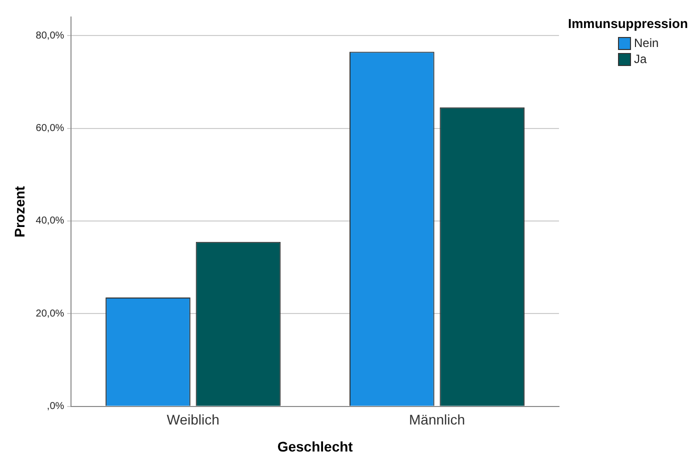 The height and width of the screenshot is (472, 694). I want to click on x-tick-label: Männlich, so click(437, 420).